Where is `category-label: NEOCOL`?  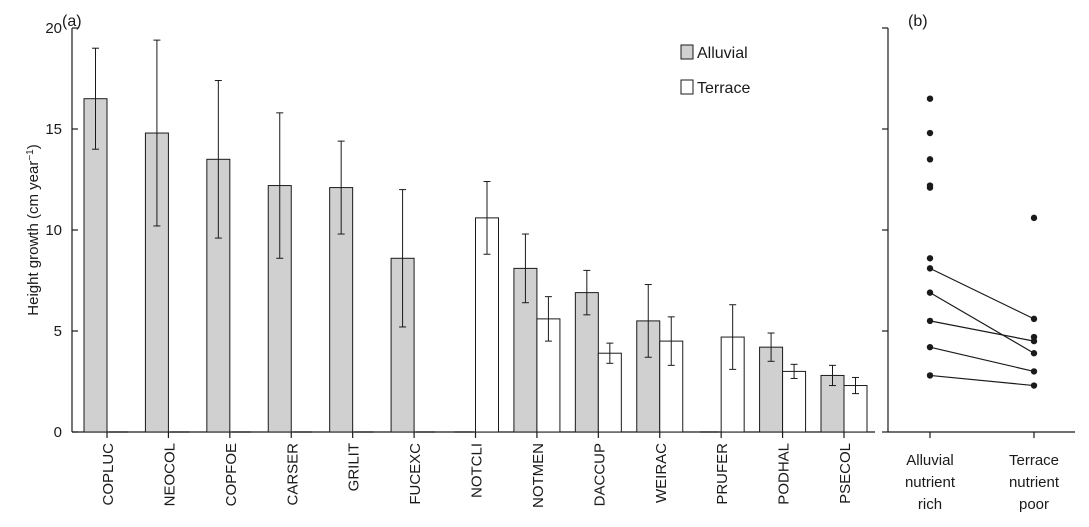 category-label: NEOCOL is located at coordinates (169, 474).